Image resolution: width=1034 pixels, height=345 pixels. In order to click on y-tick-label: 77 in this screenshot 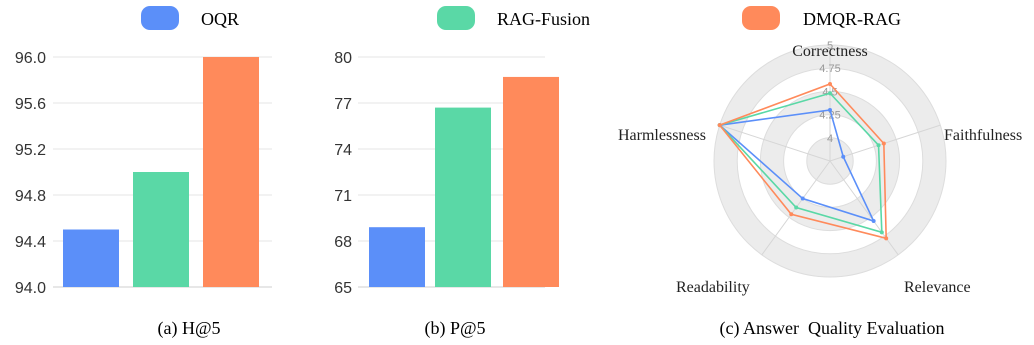, I will do `click(343, 104)`.